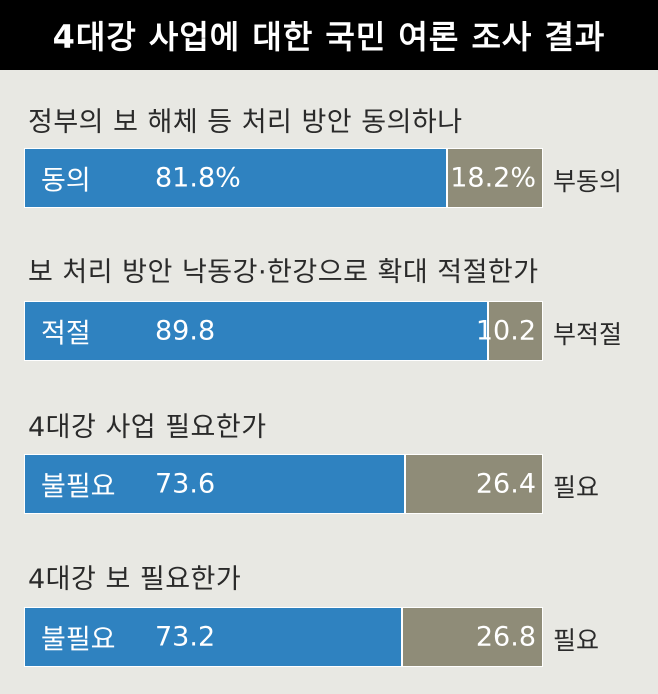 The width and height of the screenshot is (658, 694). What do you see at coordinates (505, 637) in the screenshot?
I see `data-label: 26.8` at bounding box center [505, 637].